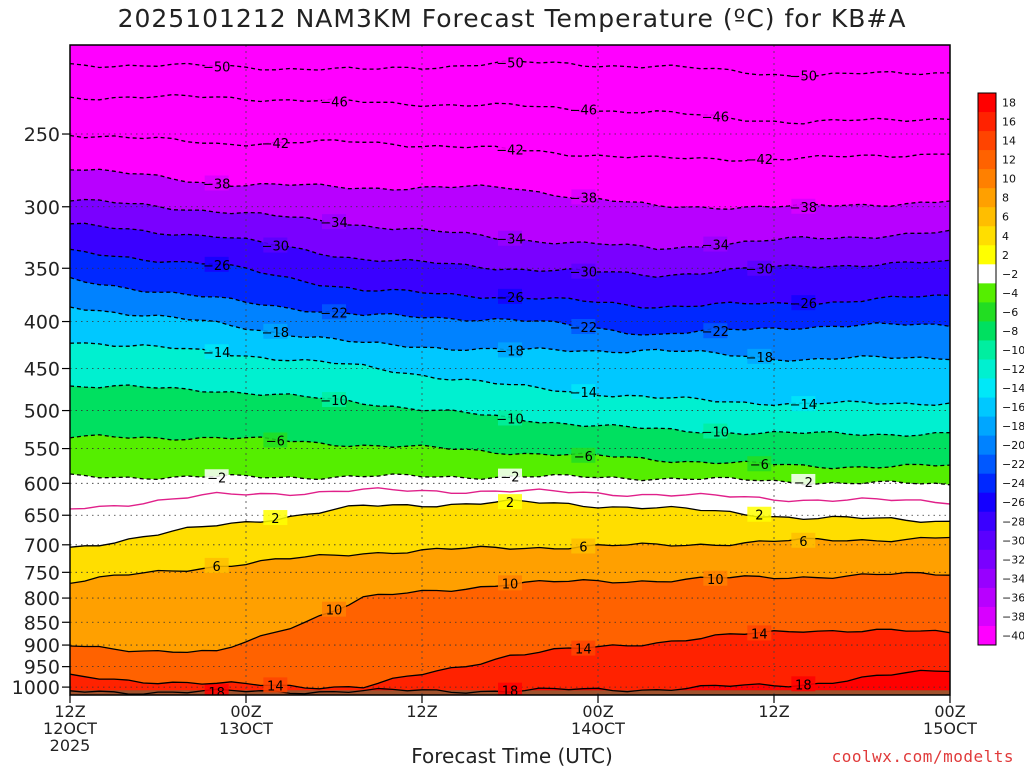  Describe the element at coordinates (583, 548) in the screenshot. I see `isotherm-label: 6` at that location.